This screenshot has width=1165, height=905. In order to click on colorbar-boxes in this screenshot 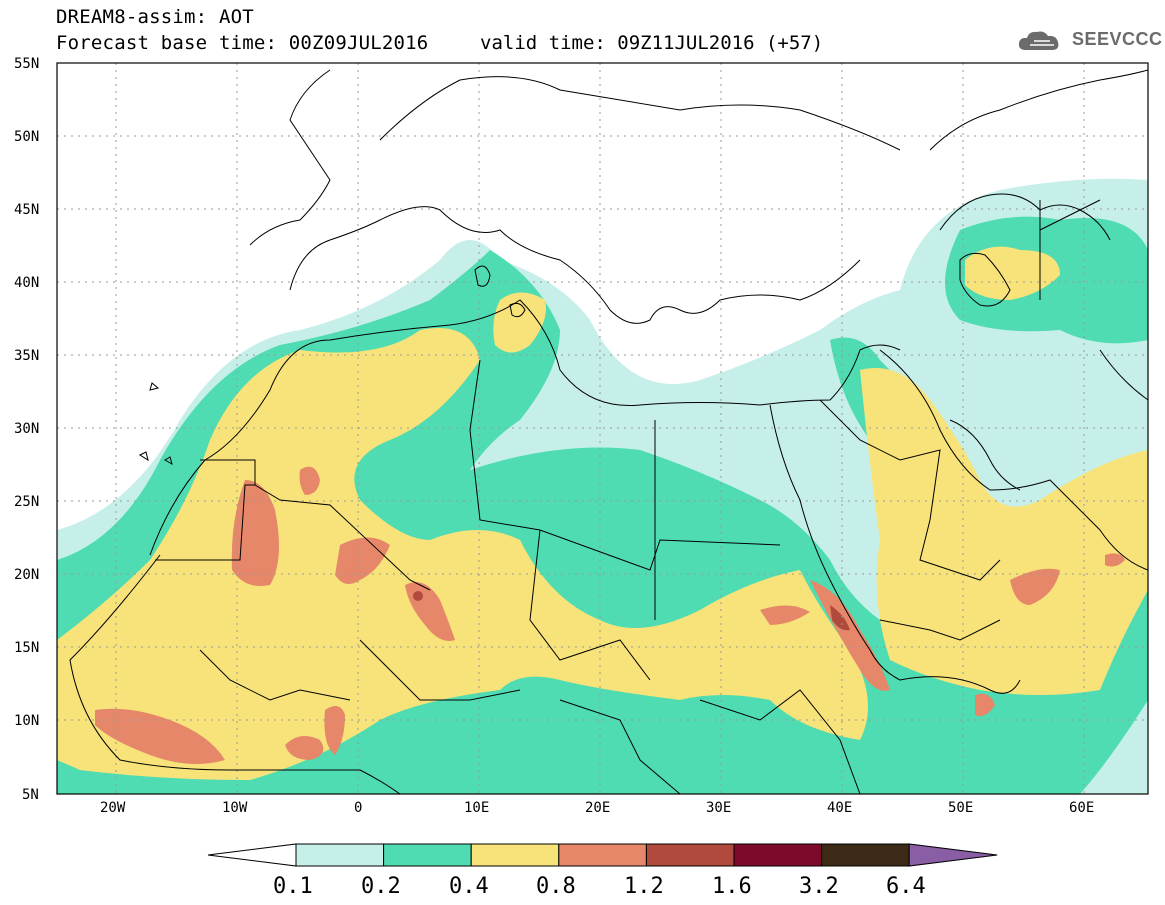, I will do `click(602, 855)`.